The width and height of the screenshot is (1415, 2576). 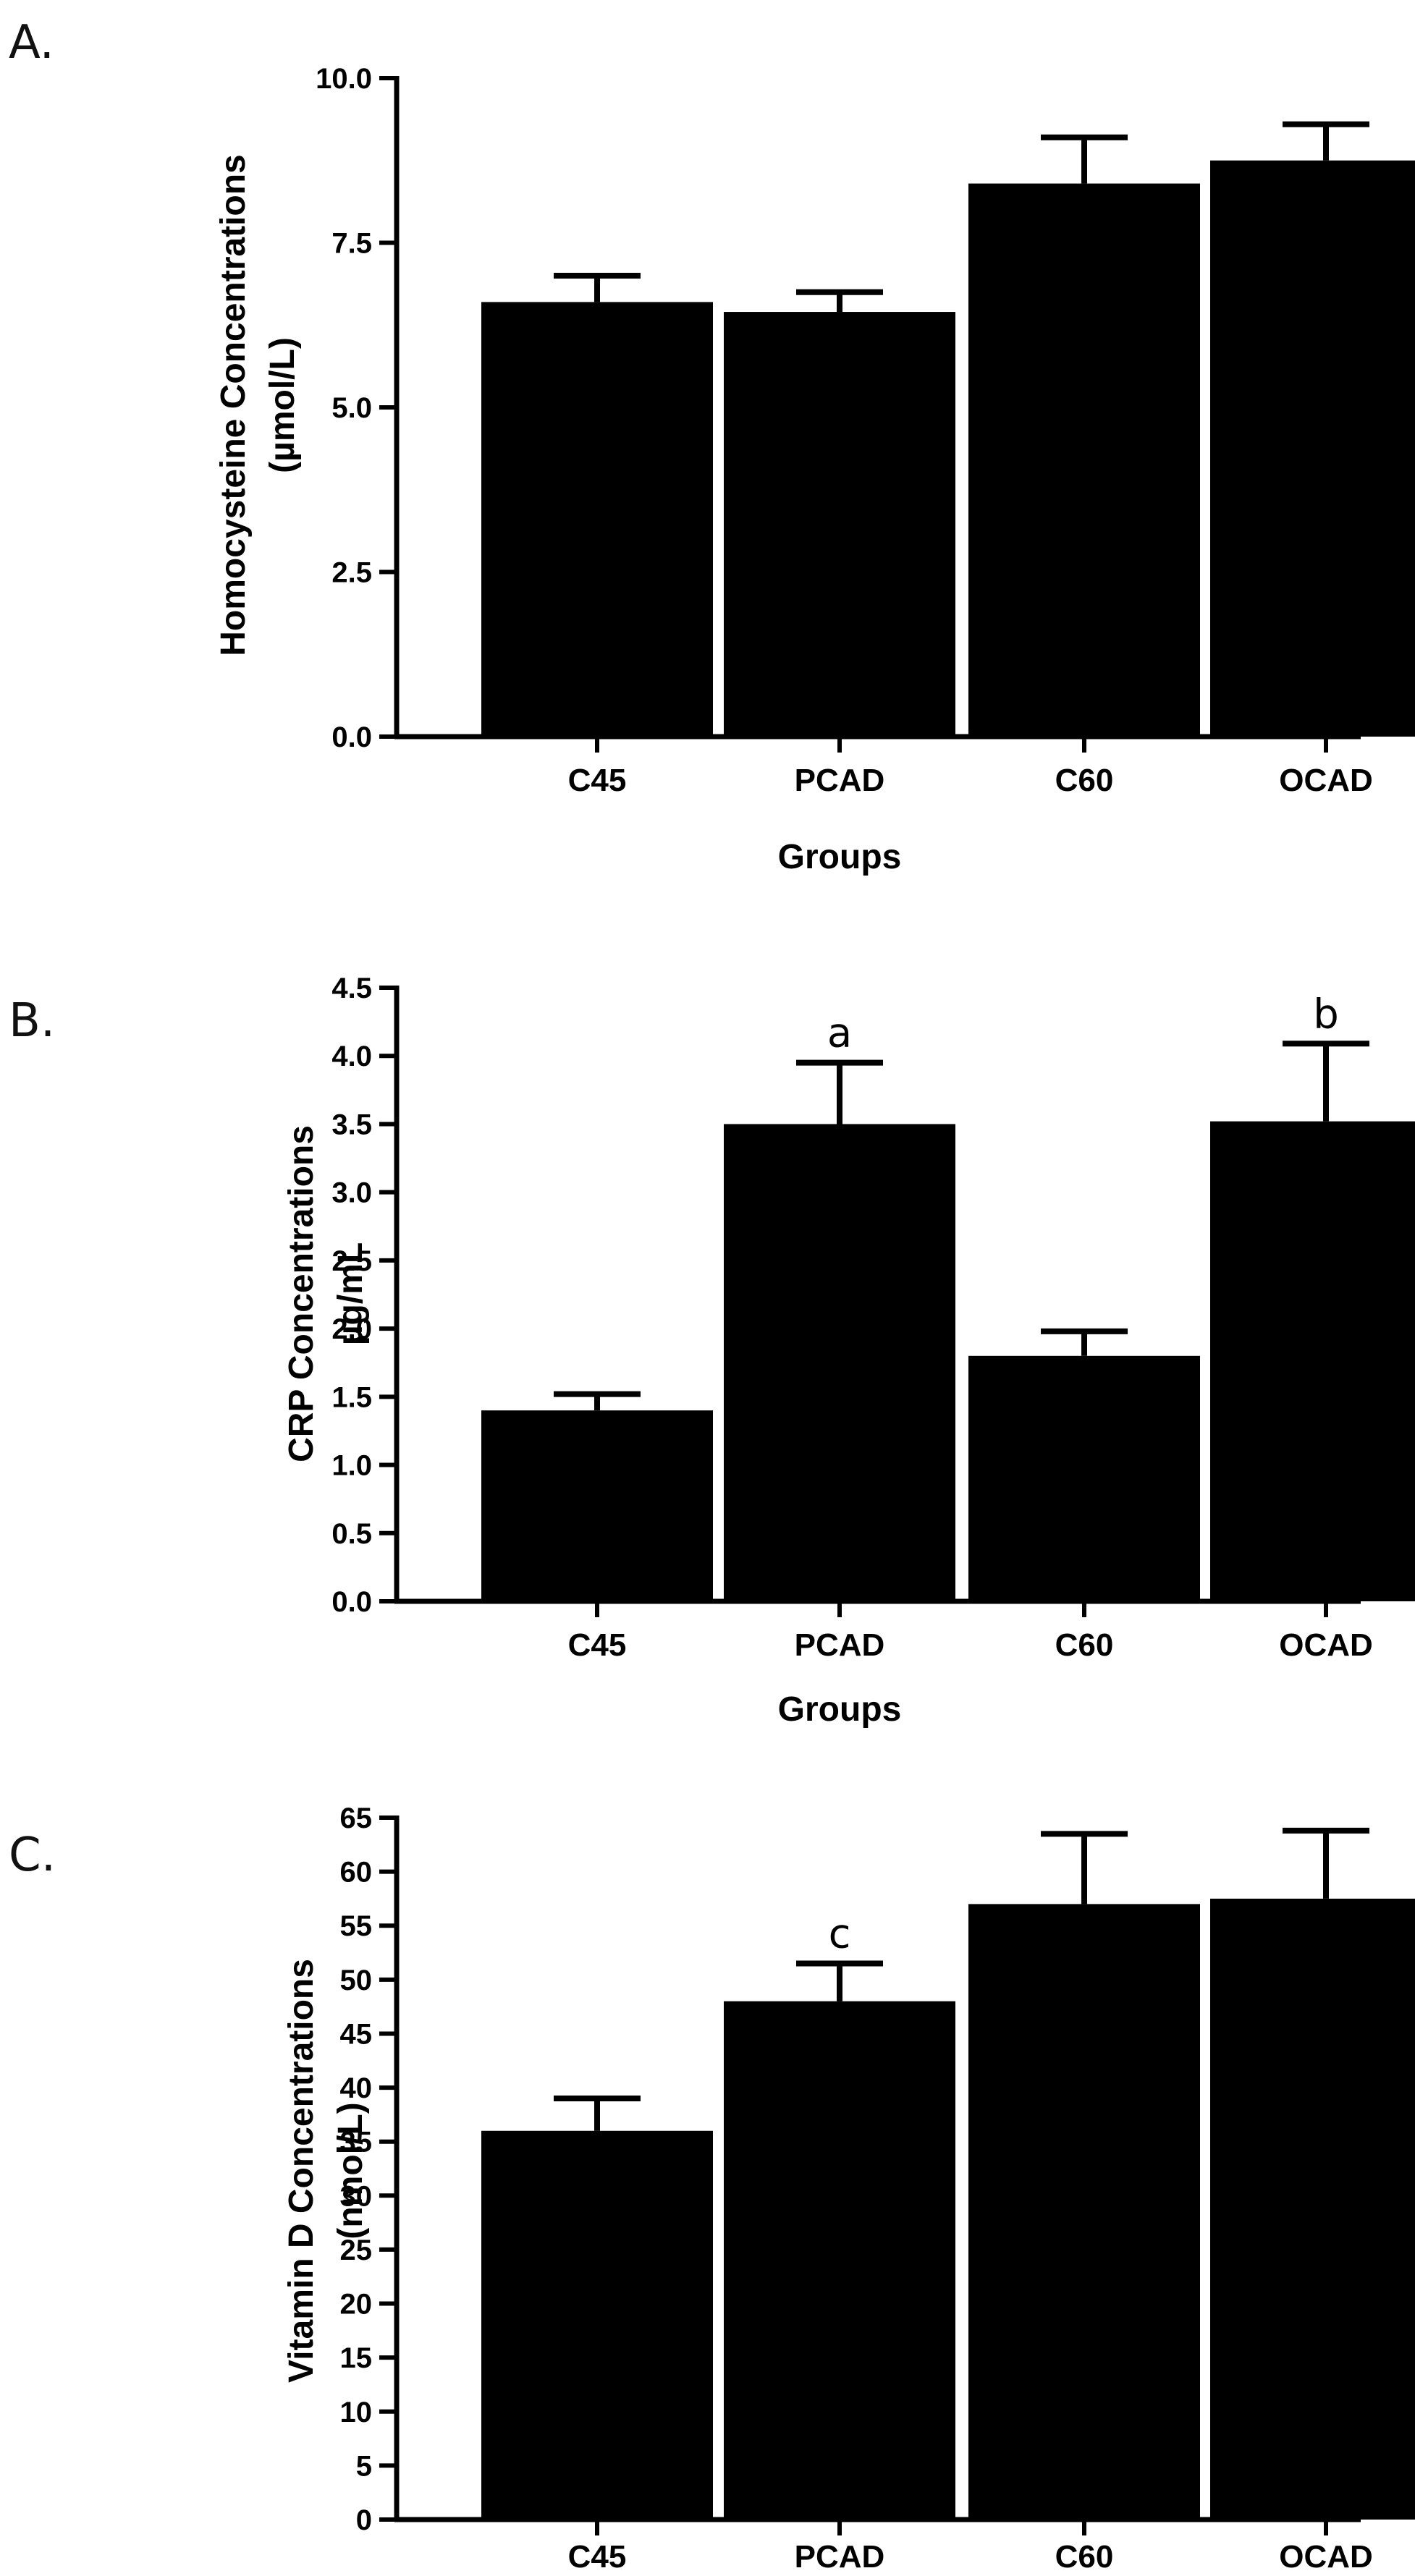 I want to click on y-tick-label: 4.5, so click(x=351, y=988).